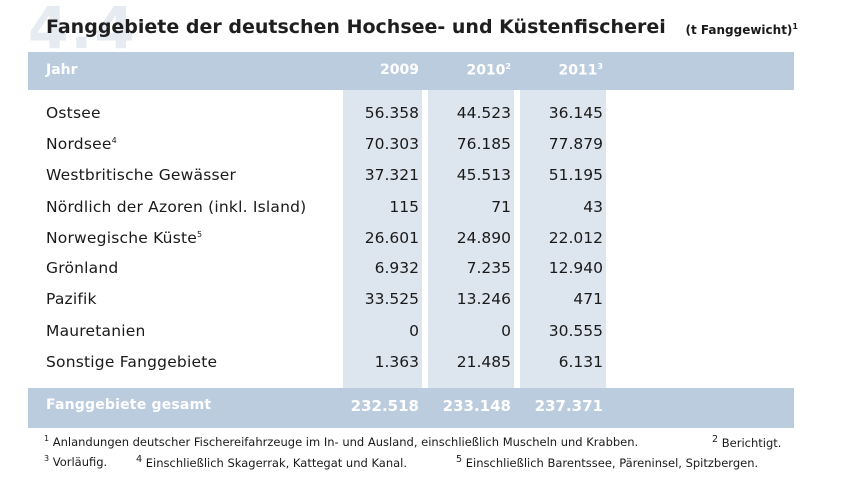 This screenshot has width=850, height=490. What do you see at coordinates (575, 175) in the screenshot?
I see `cell-2011: 51.195` at bounding box center [575, 175].